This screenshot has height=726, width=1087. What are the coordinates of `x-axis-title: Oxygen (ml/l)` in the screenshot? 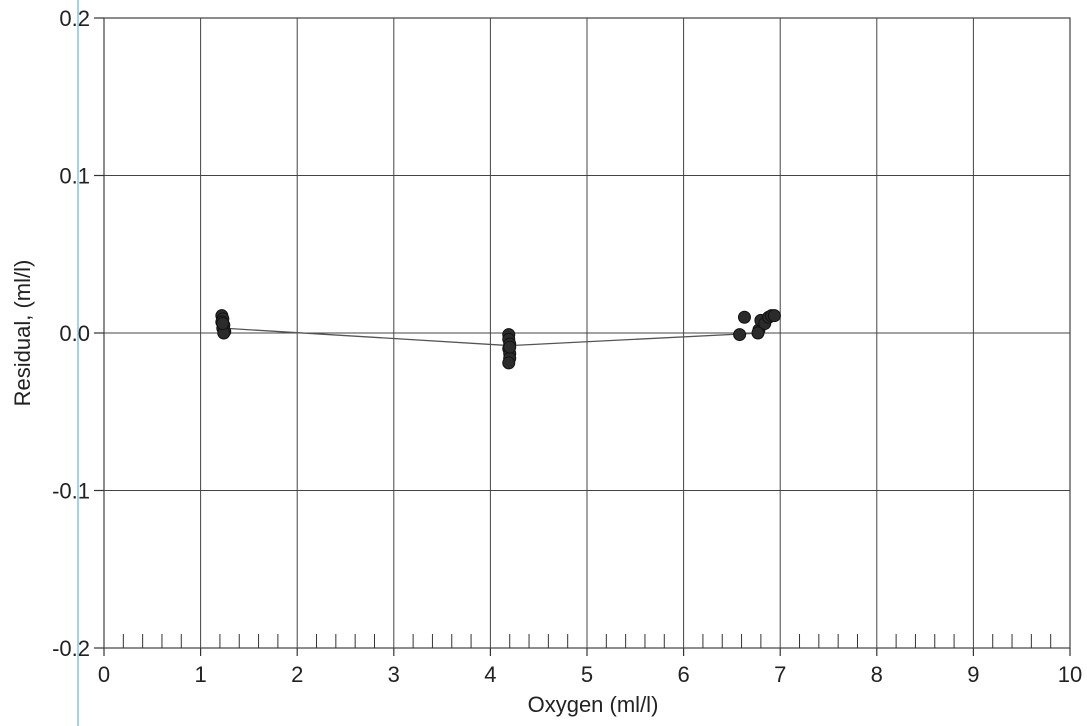 It's located at (593, 704).